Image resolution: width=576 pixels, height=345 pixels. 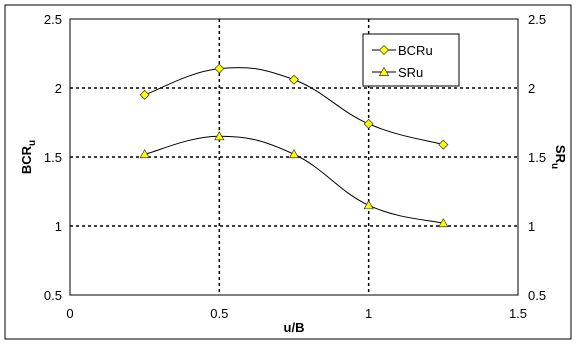 What do you see at coordinates (58, 88) in the screenshot?
I see `y-tick-label: 2` at bounding box center [58, 88].